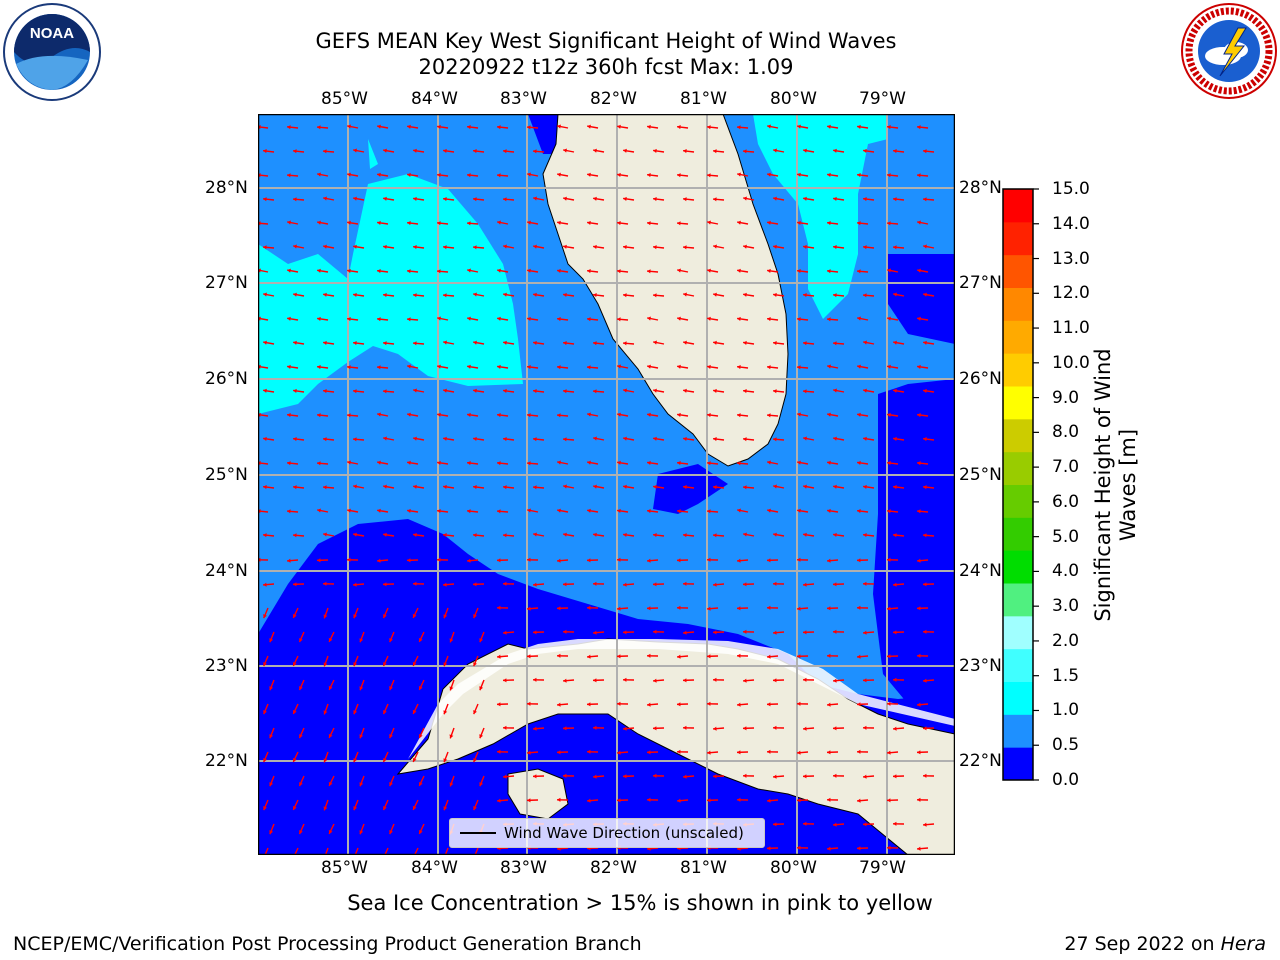 This screenshot has height=960, width=1280. I want to click on lon-top-label-4: 81°W, so click(703, 99).